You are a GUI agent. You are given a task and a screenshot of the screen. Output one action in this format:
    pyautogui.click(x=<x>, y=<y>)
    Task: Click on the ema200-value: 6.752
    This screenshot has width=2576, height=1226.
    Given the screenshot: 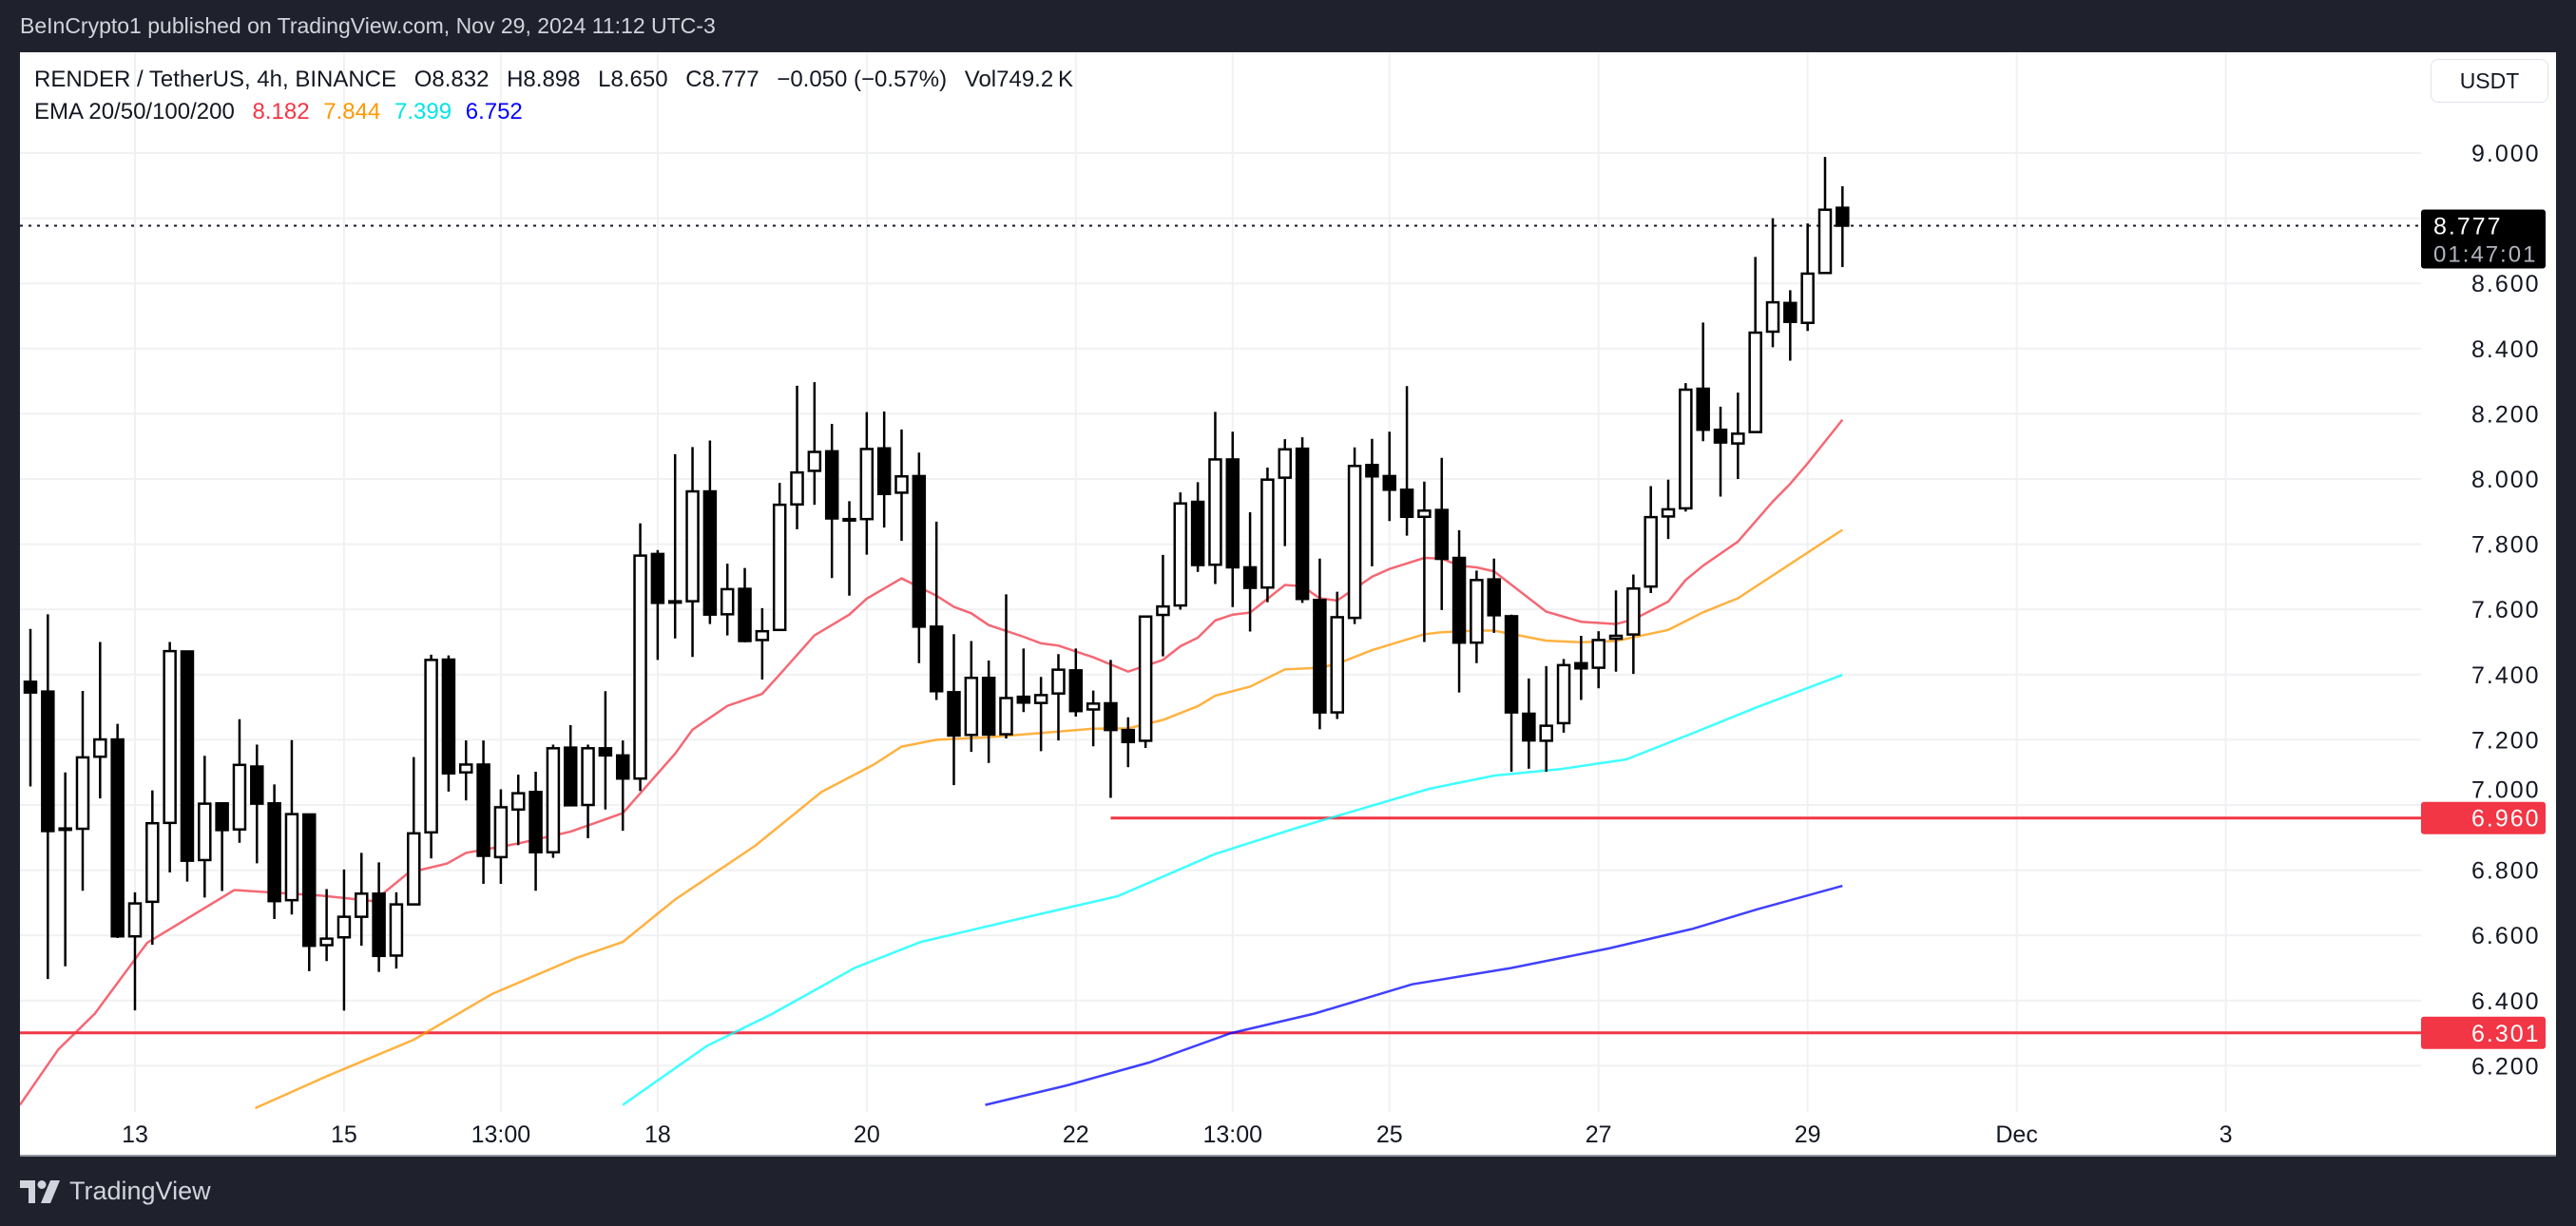 What is the action you would take?
    pyautogui.click(x=494, y=112)
    